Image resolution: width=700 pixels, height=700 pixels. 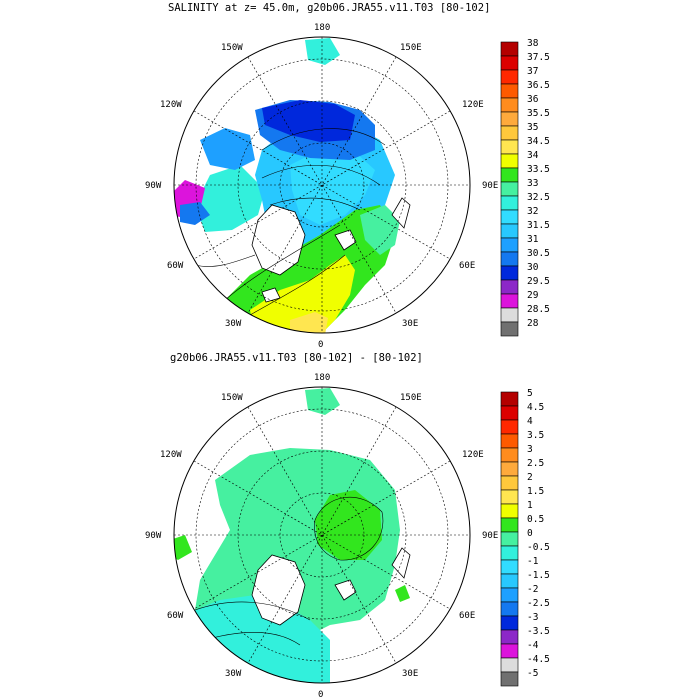 I want to click on bottom-colorbar-label: 4, so click(x=530, y=421).